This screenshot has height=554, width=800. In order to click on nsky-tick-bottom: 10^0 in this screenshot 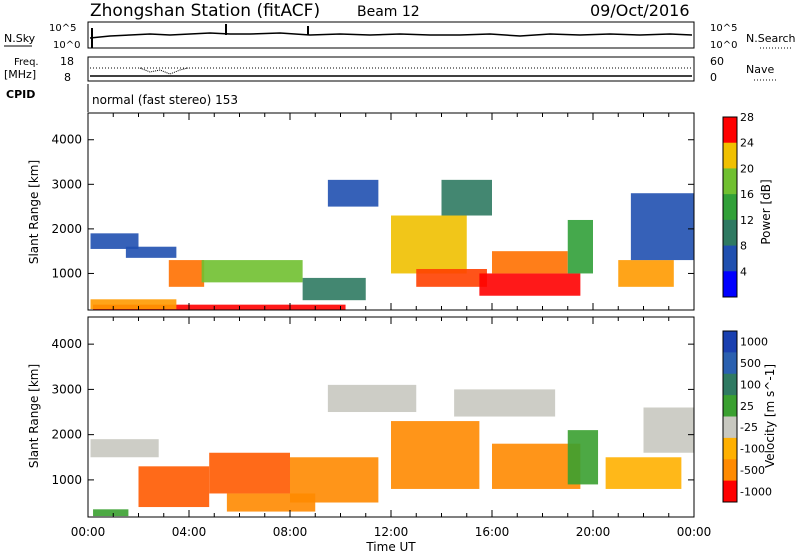, I will do `click(66, 45)`.